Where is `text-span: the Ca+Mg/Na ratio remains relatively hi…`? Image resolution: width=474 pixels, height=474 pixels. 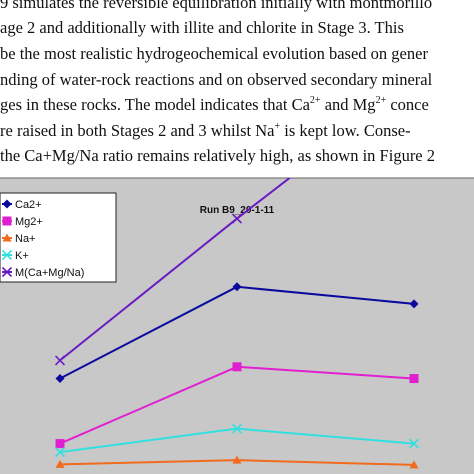 text-span: the Ca+Mg/Na ratio remains relatively hi… is located at coordinates (218, 155).